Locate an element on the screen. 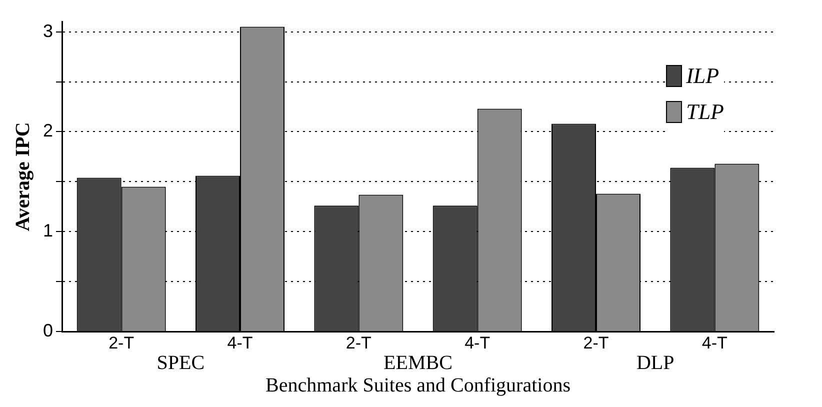  y-axis-title: Average IPC is located at coordinates (23, 177).